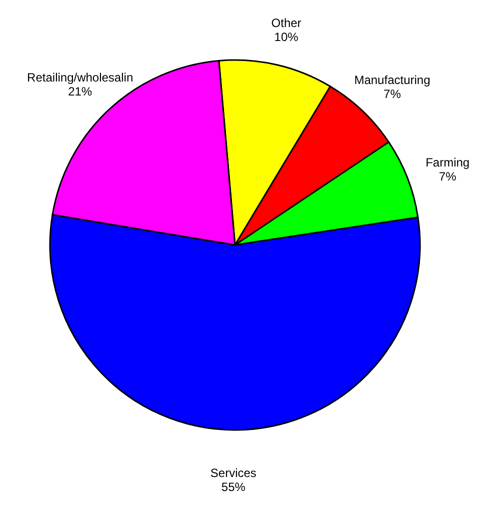 This screenshot has width=504, height=520. I want to click on data-label: 55%, so click(233, 487).